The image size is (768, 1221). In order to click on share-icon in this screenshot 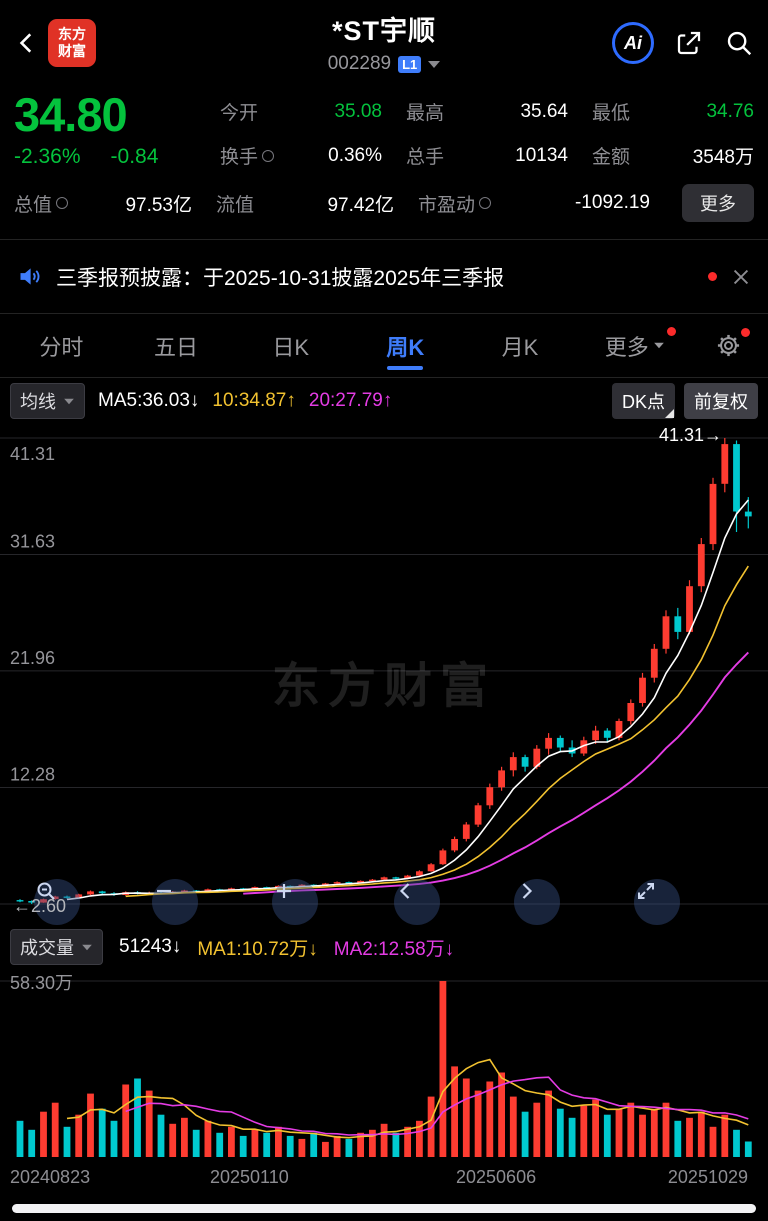, I will do `click(689, 43)`.